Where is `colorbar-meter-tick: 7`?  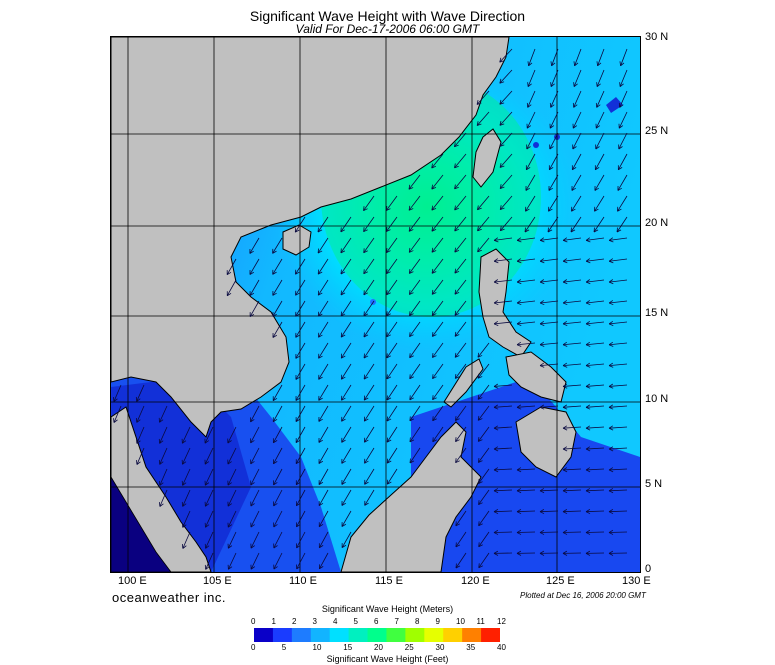
colorbar-meter-tick: 7 is located at coordinates (396, 621).